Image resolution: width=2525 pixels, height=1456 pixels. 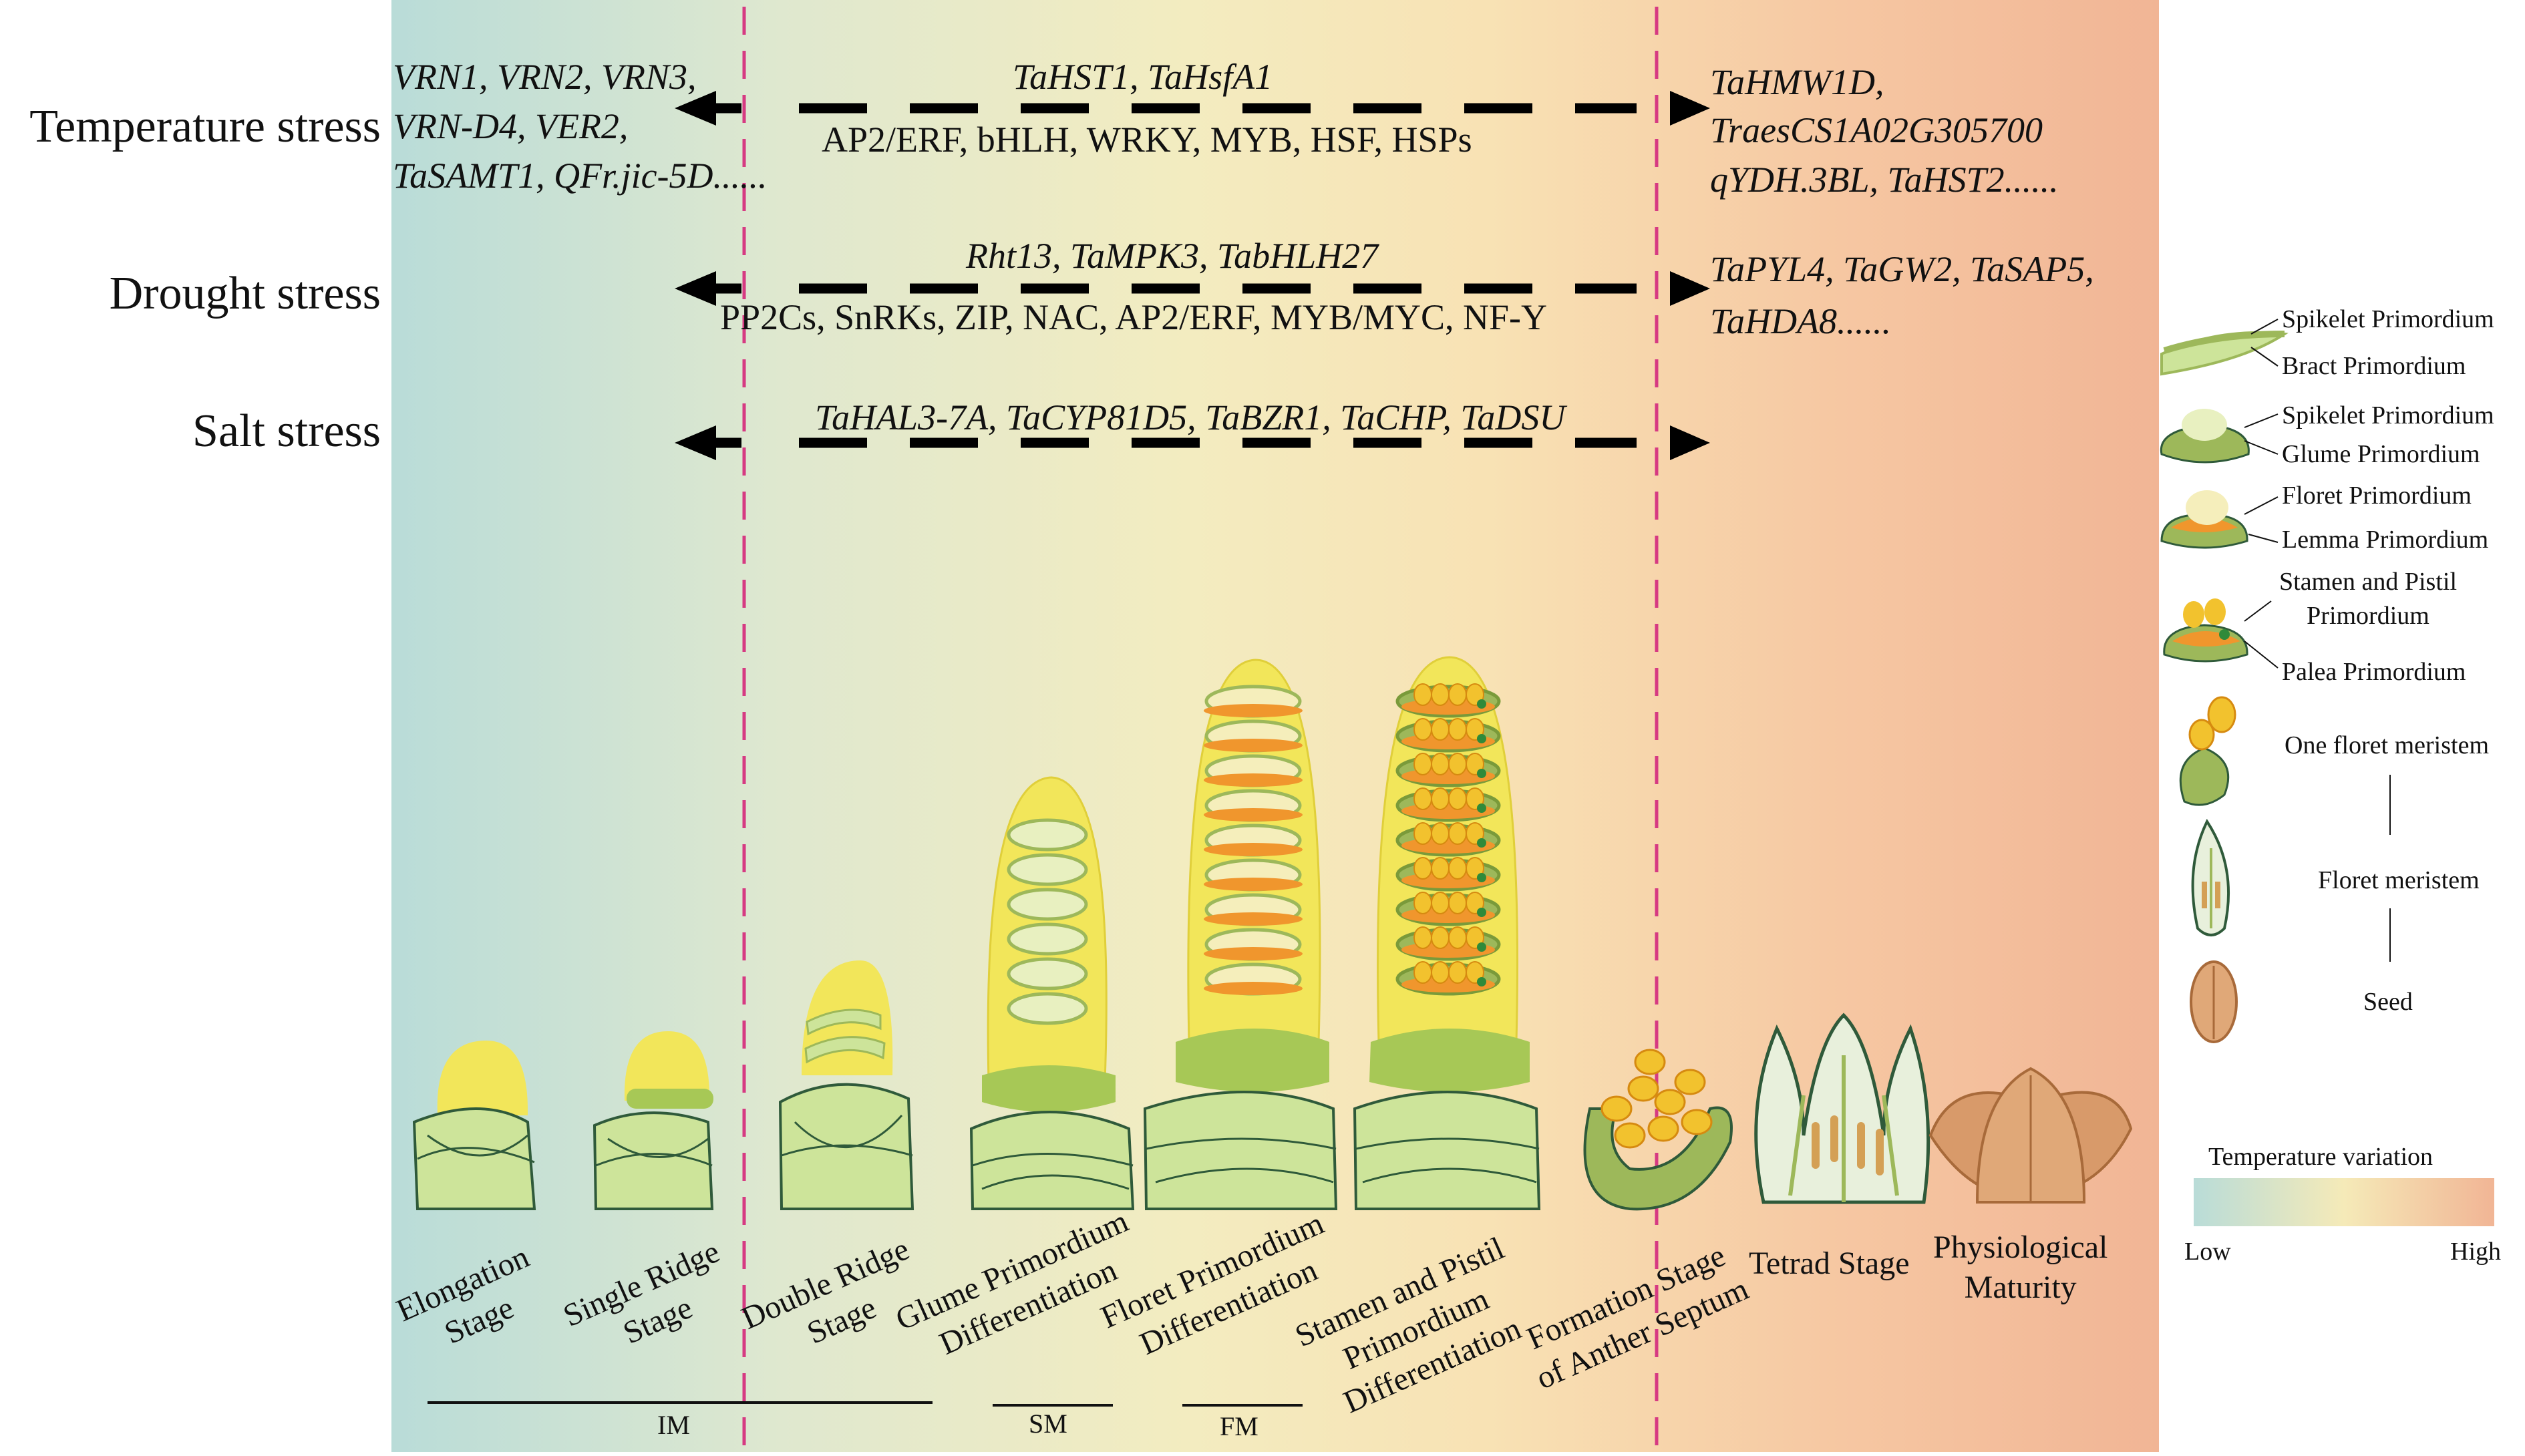 What do you see at coordinates (1192, 442) in the screenshot?
I see `salt-arrow` at bounding box center [1192, 442].